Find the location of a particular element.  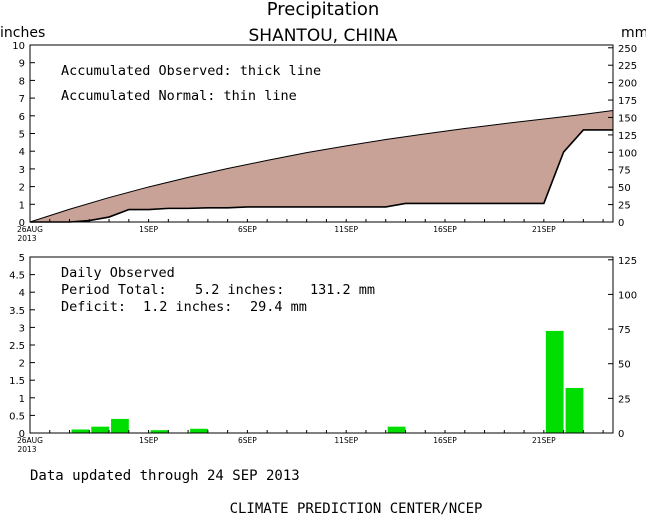

bottom-x-tick-label: 1SEP is located at coordinates (148, 440).